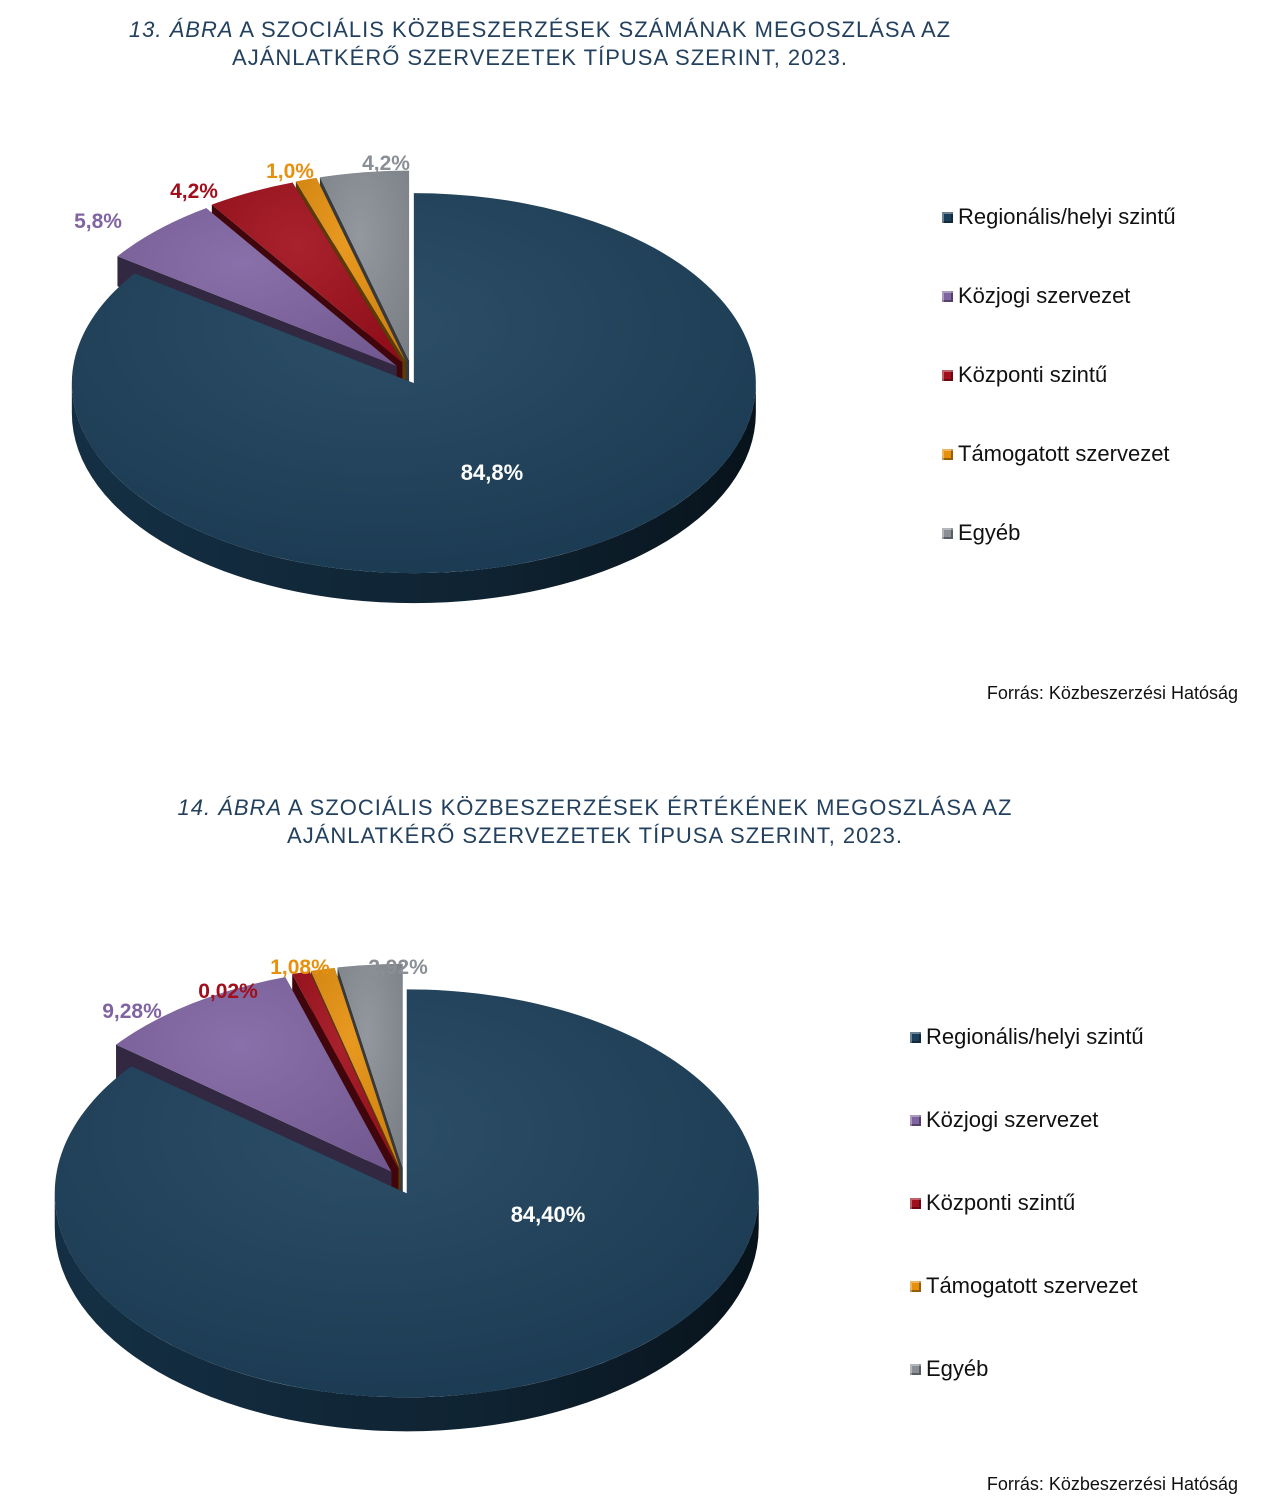 This screenshot has width=1280, height=1505. What do you see at coordinates (194, 191) in the screenshot?
I see `data-label-kozponti-szintu: 4,2%` at bounding box center [194, 191].